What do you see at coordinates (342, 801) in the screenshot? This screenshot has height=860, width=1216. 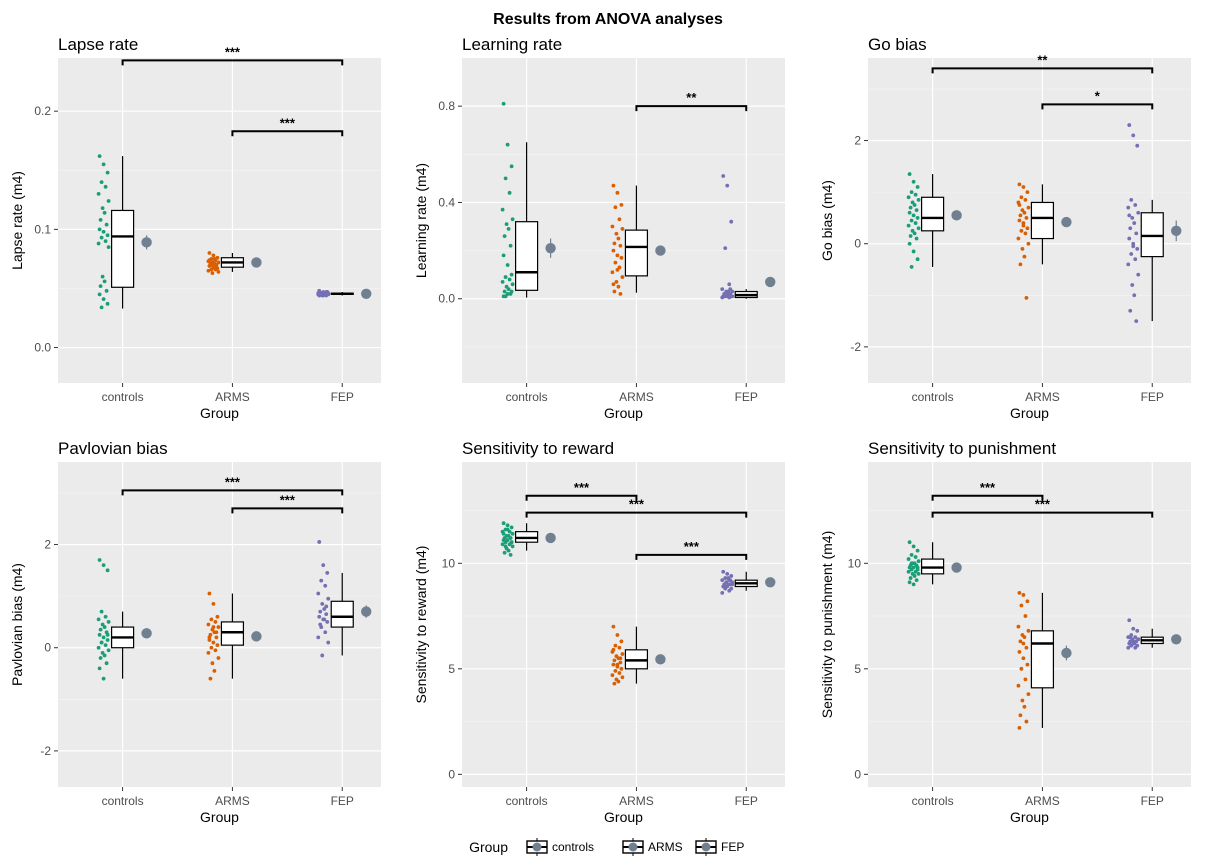 I see `x-tick-label: FEP` at bounding box center [342, 801].